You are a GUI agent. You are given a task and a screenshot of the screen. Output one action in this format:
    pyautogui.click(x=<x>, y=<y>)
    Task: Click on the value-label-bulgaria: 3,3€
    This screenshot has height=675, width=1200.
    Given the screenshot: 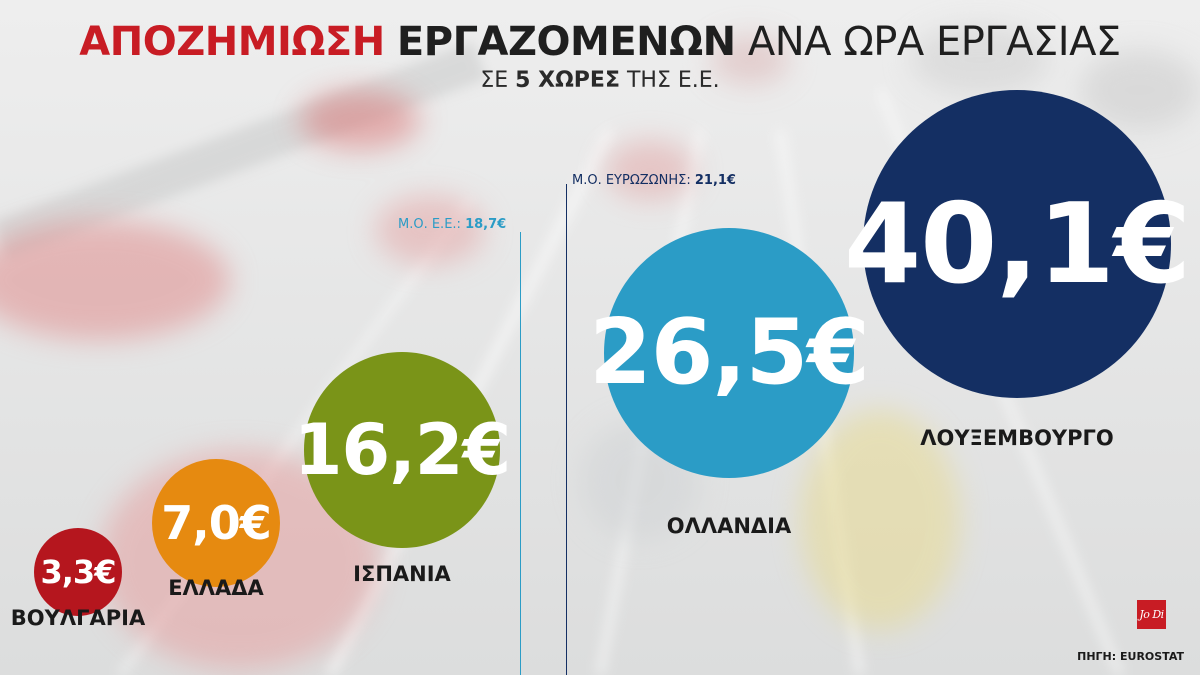 What is the action you would take?
    pyautogui.click(x=78, y=571)
    